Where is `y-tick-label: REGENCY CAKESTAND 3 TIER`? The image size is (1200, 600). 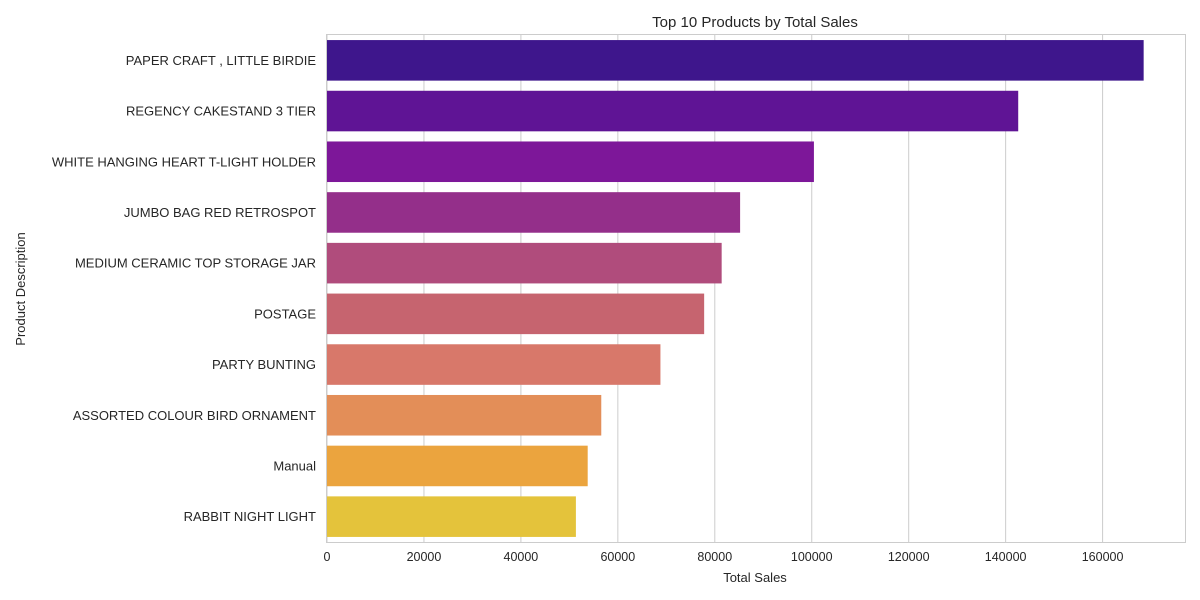 y-tick-label: REGENCY CAKESTAND 3 TIER is located at coordinates (221, 111).